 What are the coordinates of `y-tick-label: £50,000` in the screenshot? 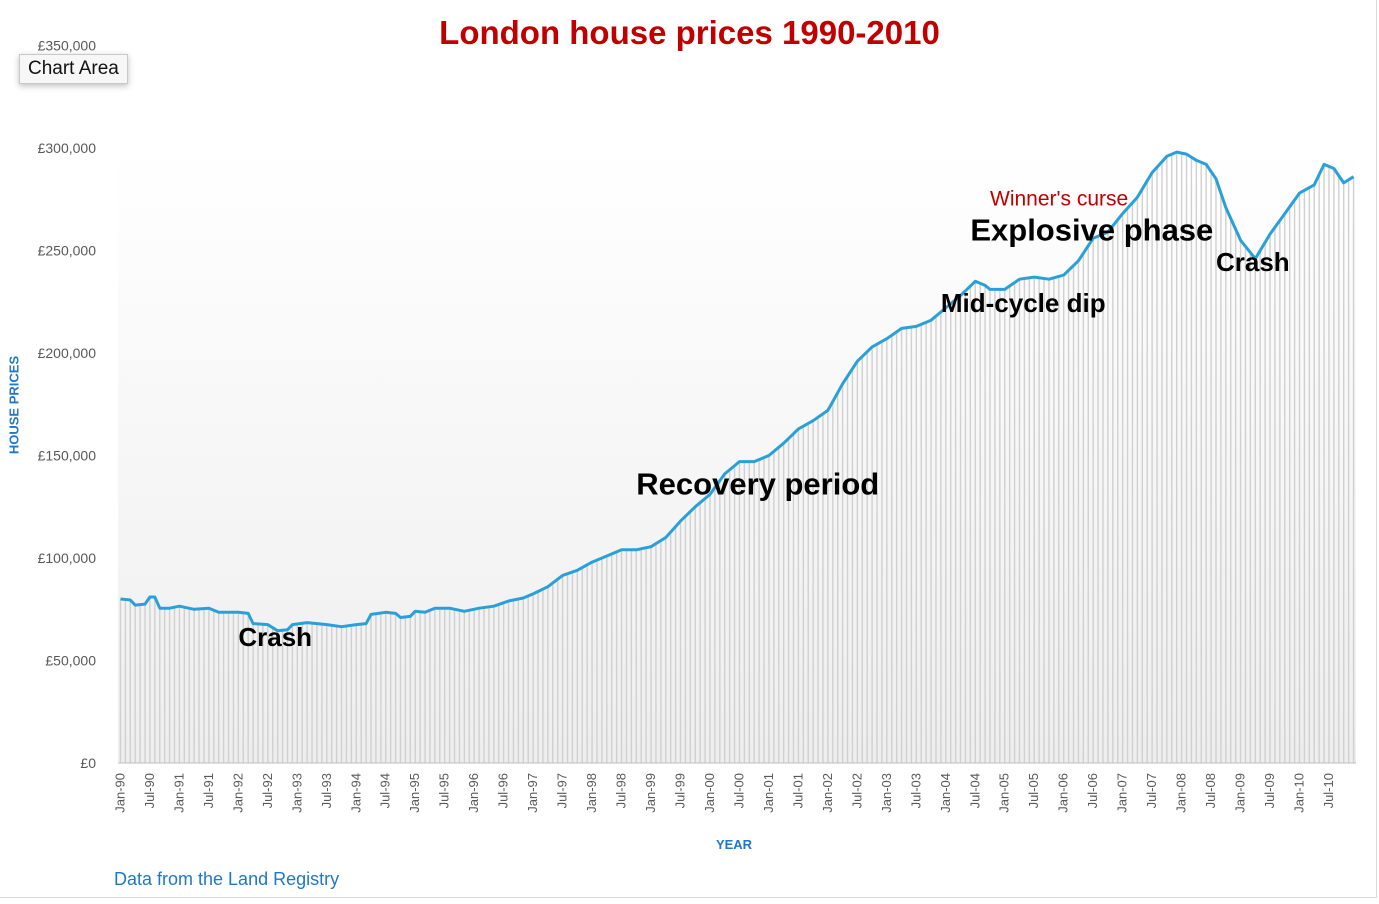 It's located at (70, 661).